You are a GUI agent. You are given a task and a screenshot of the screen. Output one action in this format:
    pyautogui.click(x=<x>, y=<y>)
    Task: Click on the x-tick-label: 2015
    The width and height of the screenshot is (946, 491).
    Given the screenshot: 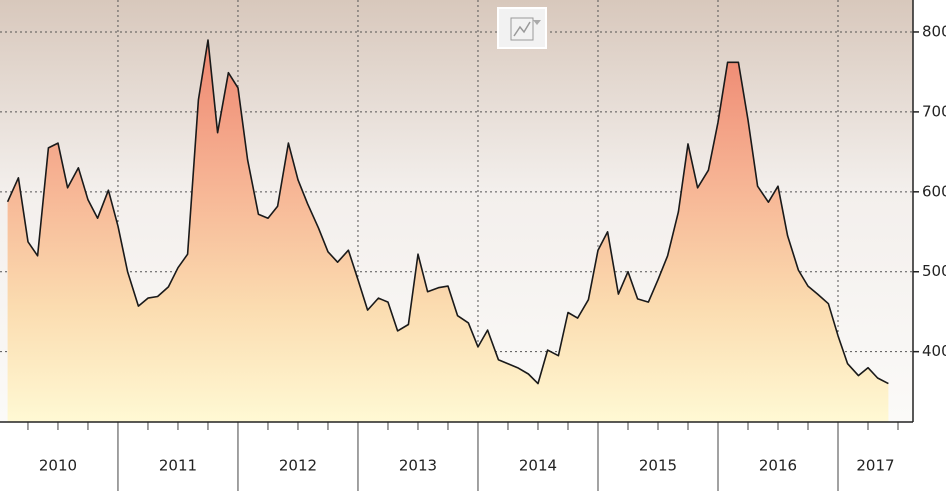 What is the action you would take?
    pyautogui.click(x=658, y=466)
    